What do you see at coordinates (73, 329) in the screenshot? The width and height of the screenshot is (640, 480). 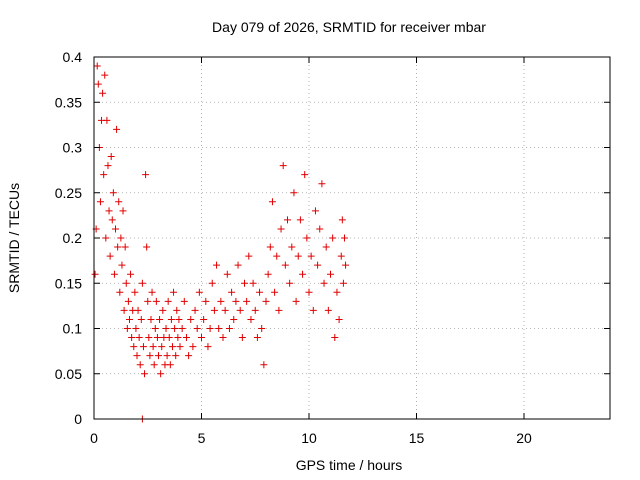 I see `y-tick-label: 0.1` at bounding box center [73, 329].